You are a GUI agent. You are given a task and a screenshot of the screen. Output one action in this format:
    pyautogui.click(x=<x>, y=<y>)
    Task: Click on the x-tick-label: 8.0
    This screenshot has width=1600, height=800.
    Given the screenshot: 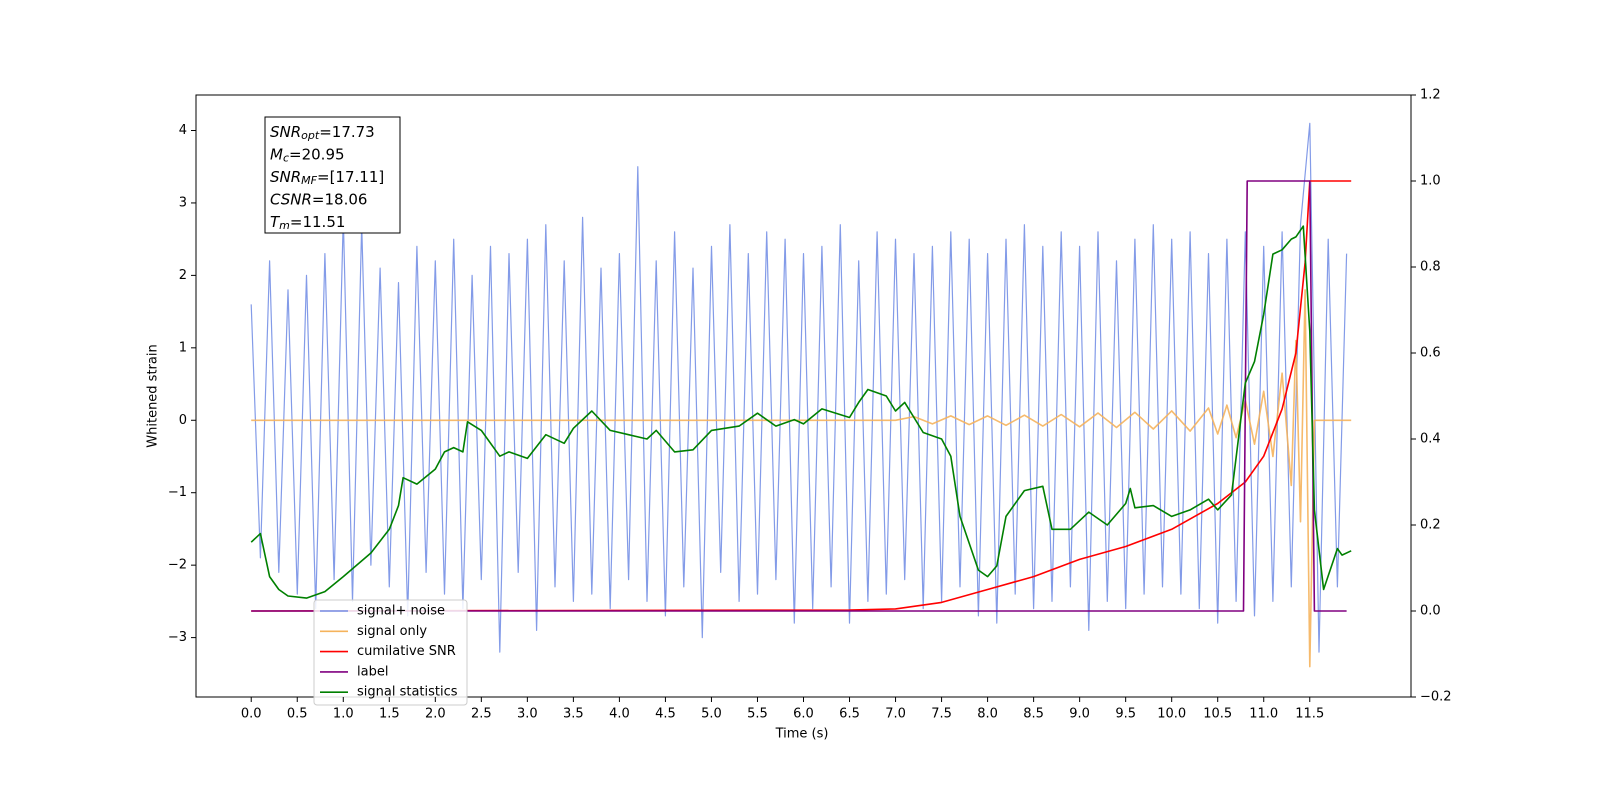 What is the action you would take?
    pyautogui.click(x=987, y=714)
    